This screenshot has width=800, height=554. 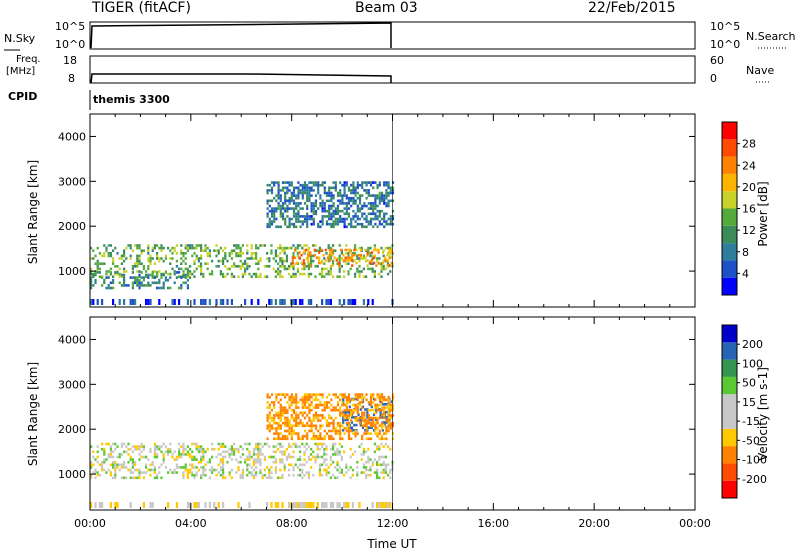 What do you see at coordinates (749, 144) in the screenshot?
I see `colorbar-tick-label: 28` at bounding box center [749, 144].